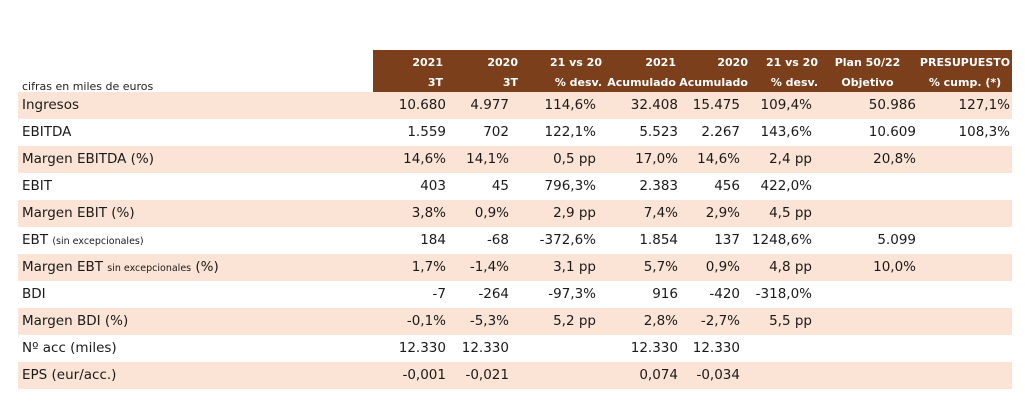 The height and width of the screenshot is (407, 1025). Describe the element at coordinates (718, 375) in the screenshot. I see `table-cell: -0,034` at that location.